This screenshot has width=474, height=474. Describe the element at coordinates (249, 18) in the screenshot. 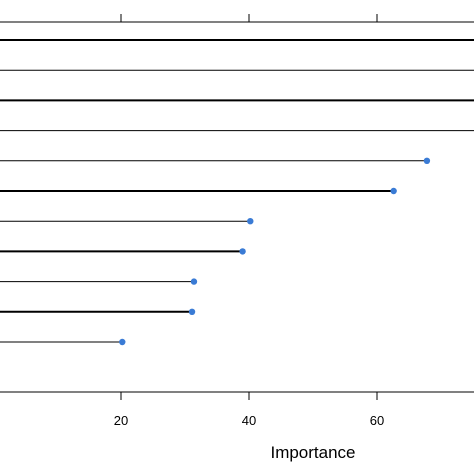

I see `top-axis-ticks` at that location.